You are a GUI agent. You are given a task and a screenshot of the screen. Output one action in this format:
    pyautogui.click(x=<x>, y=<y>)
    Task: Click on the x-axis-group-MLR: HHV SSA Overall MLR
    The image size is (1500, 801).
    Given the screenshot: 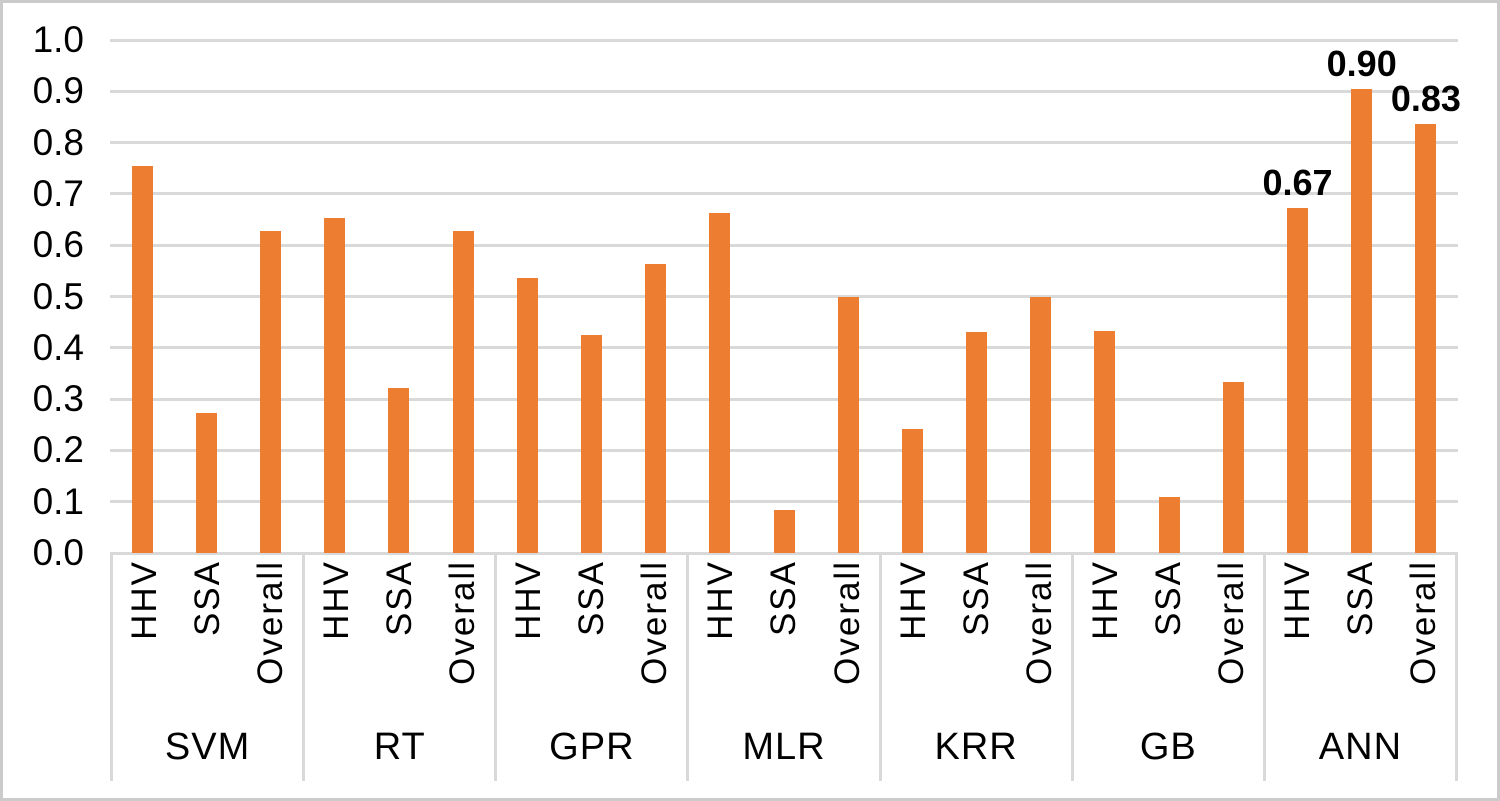 What is the action you would take?
    pyautogui.click(x=782, y=667)
    